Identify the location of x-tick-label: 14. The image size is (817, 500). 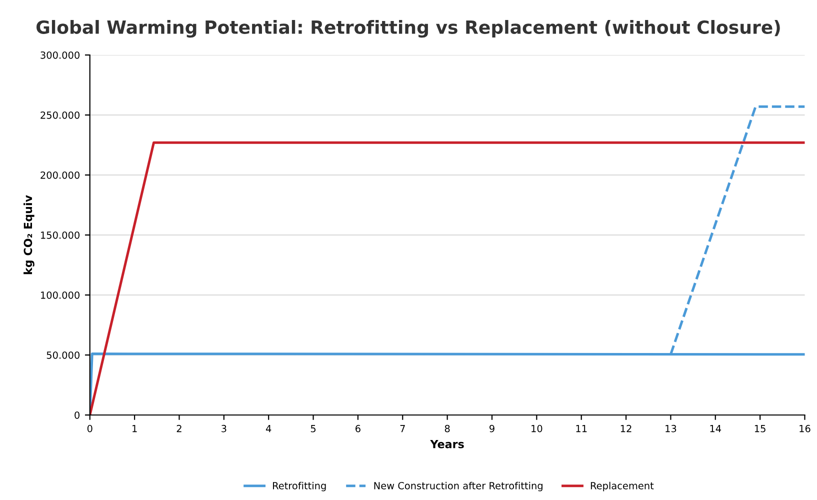
(716, 428).